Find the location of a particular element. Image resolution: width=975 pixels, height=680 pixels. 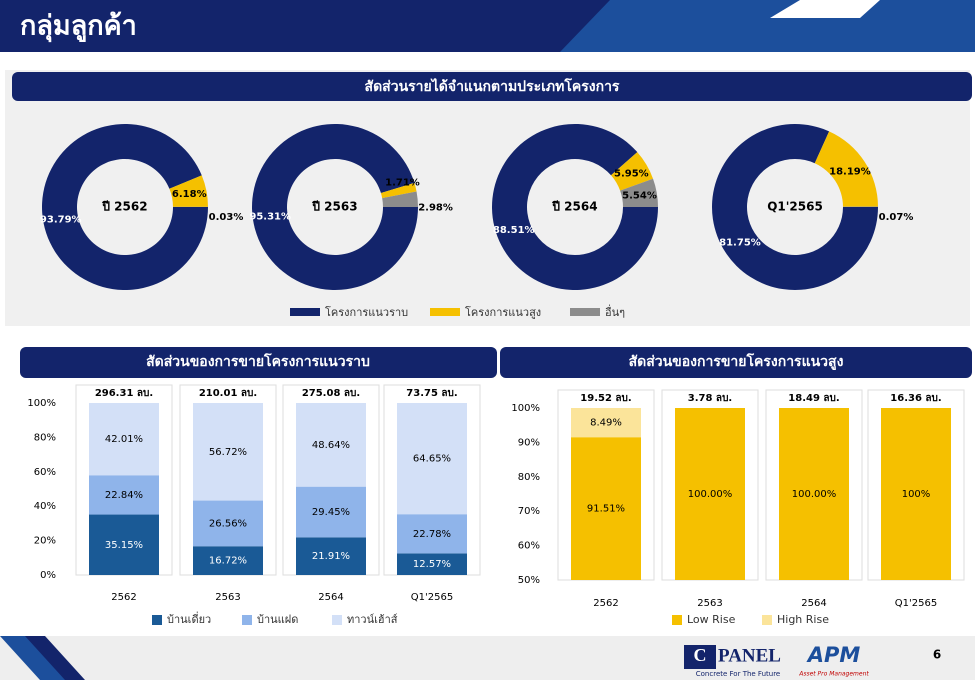

header-stripe is located at coordinates (767, 26).